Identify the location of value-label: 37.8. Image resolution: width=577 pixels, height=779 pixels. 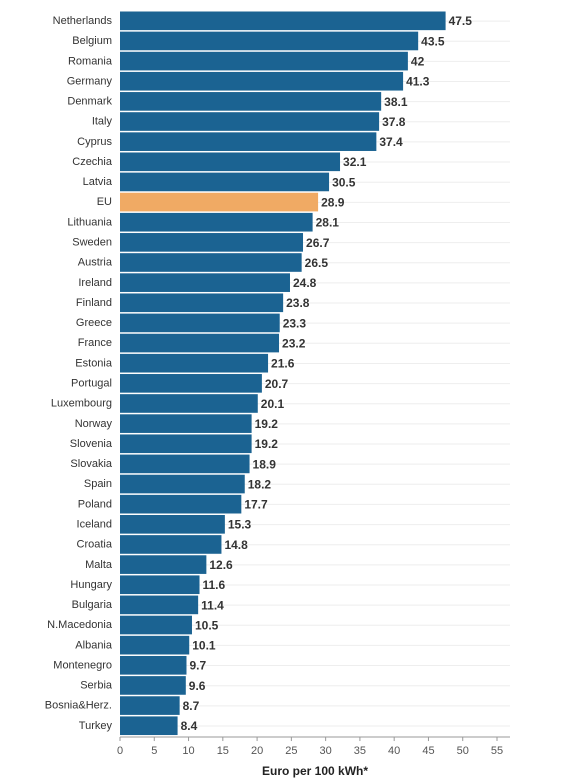
(394, 122).